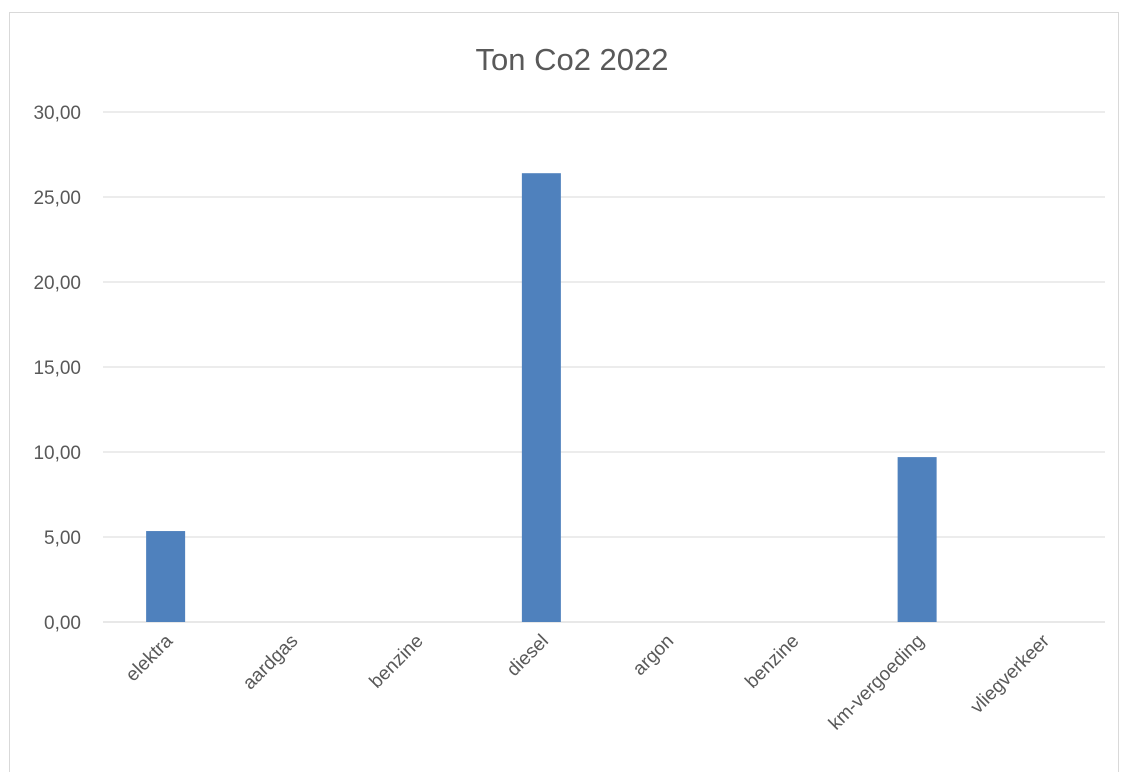 This screenshot has width=1122, height=772. Describe the element at coordinates (149, 657) in the screenshot. I see `x-tick-label: elektra` at that location.